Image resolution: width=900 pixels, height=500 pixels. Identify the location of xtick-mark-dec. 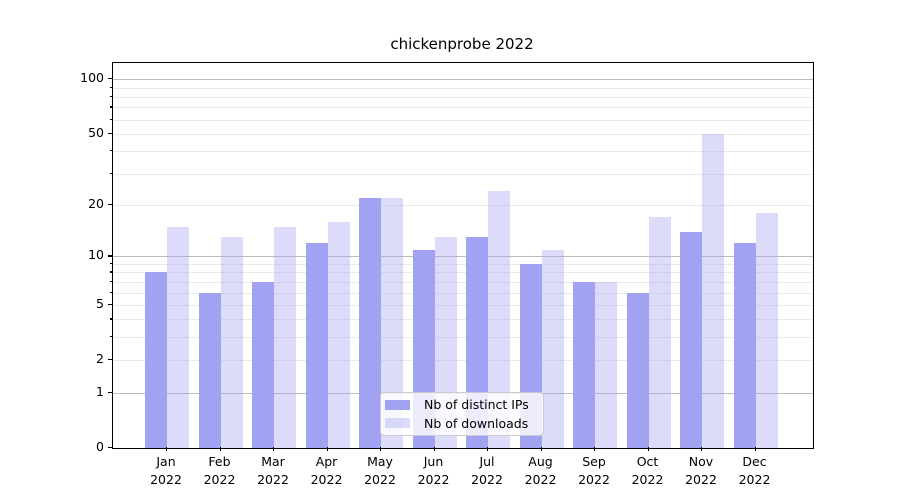
(755, 449).